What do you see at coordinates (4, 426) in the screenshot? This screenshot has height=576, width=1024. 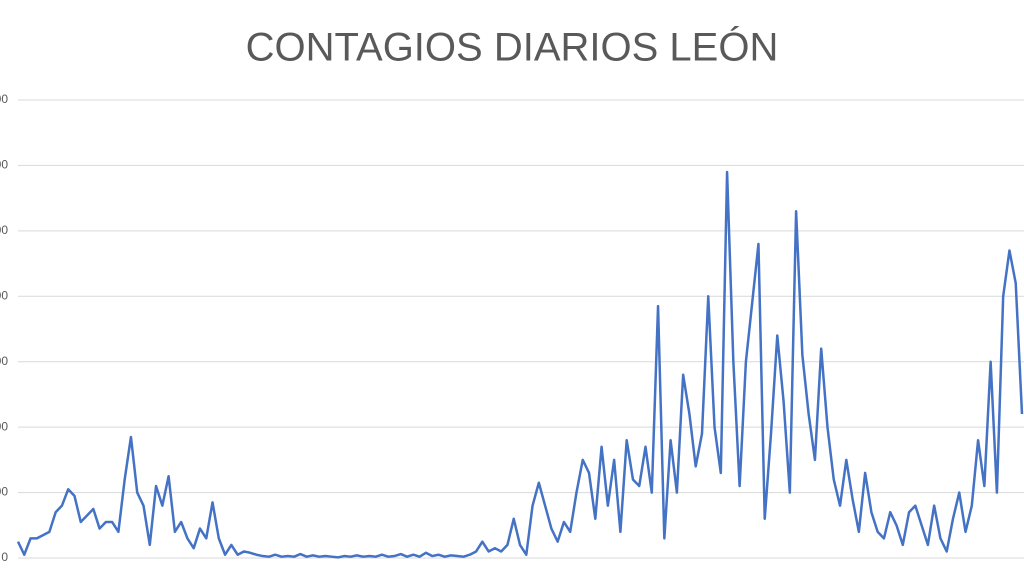 I see `y-tick-label: 200` at bounding box center [4, 426].